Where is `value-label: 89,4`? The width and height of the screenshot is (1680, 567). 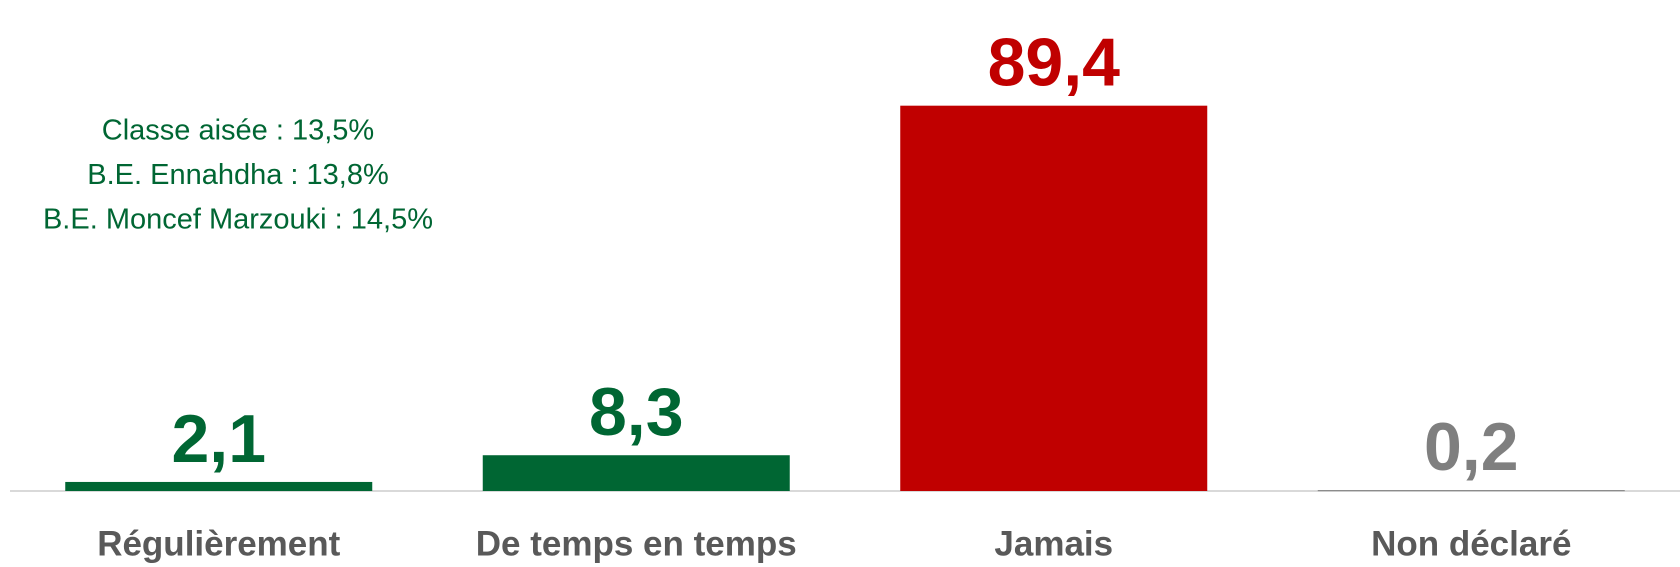 value-label: 89,4 is located at coordinates (1054, 63).